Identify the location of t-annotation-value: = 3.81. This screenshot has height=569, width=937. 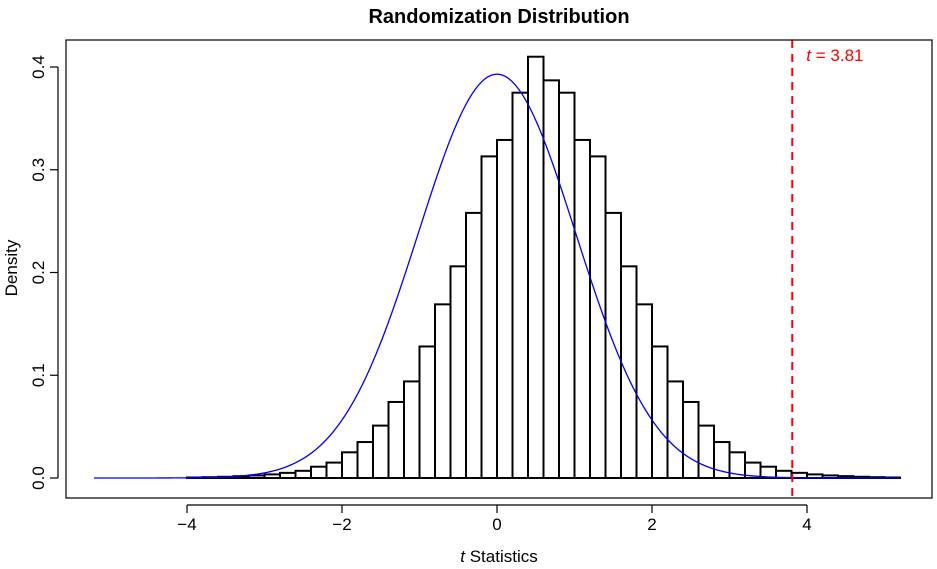
(837, 55).